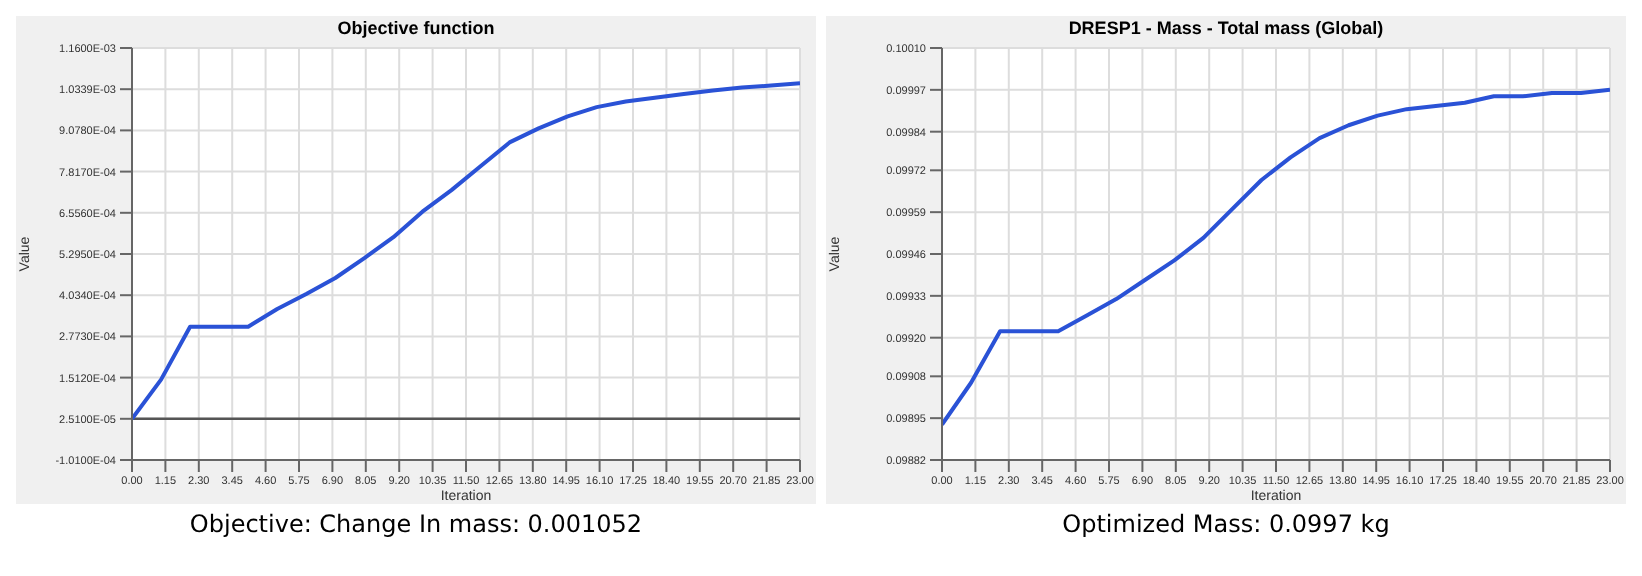 The image size is (1642, 576). What do you see at coordinates (416, 28) in the screenshot?
I see `chart-title: Objective function` at bounding box center [416, 28].